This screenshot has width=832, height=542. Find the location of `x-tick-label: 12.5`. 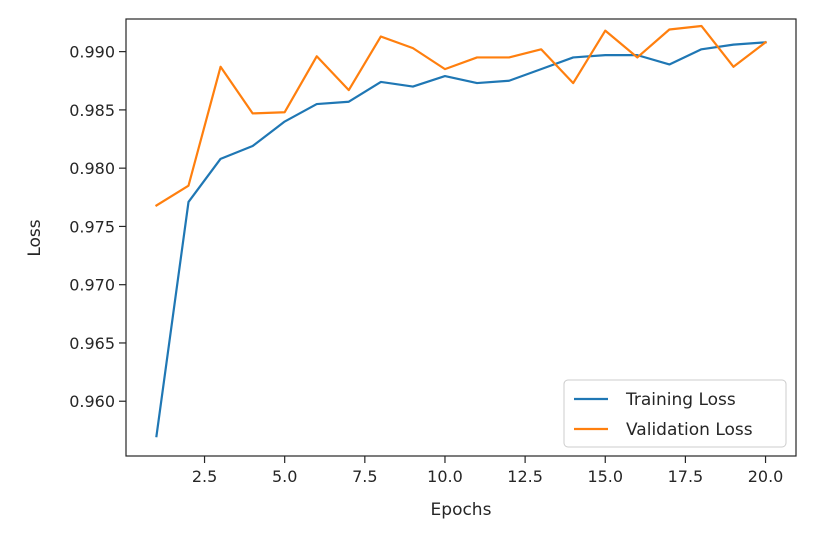

x-tick-label: 12.5 is located at coordinates (525, 476).